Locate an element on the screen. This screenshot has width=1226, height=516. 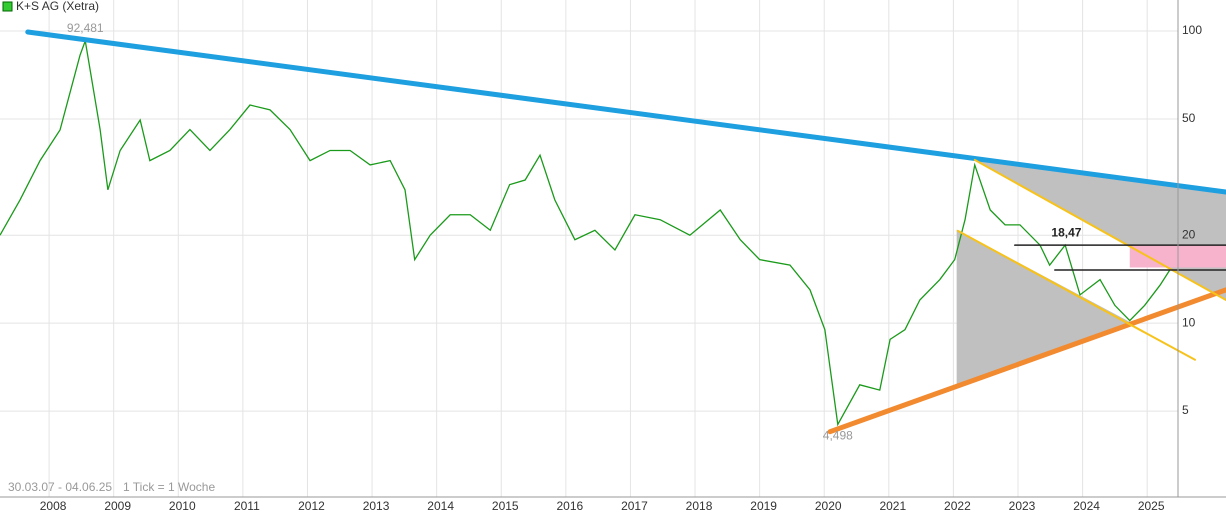
x-tick-label: 2014 is located at coordinates (440, 506).